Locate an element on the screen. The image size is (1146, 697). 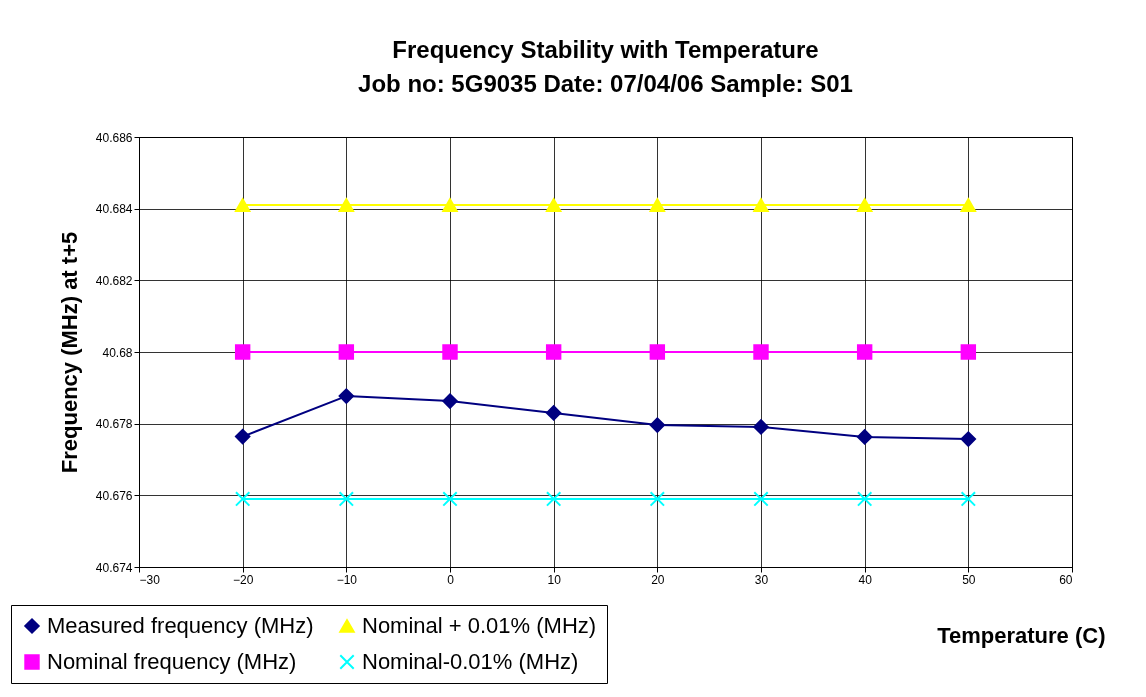
y-tick-label: 40.678 is located at coordinates (114, 424).